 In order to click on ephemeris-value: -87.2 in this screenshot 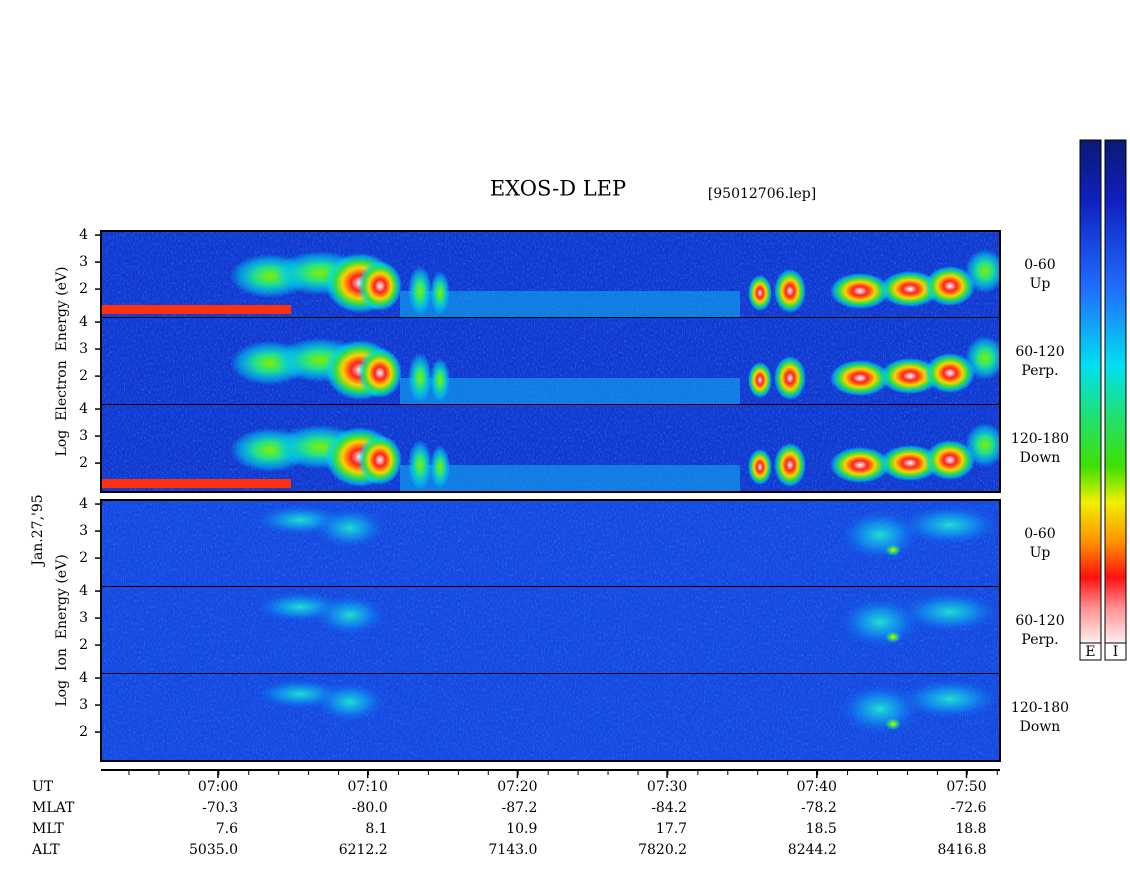, I will do `click(519, 808)`.